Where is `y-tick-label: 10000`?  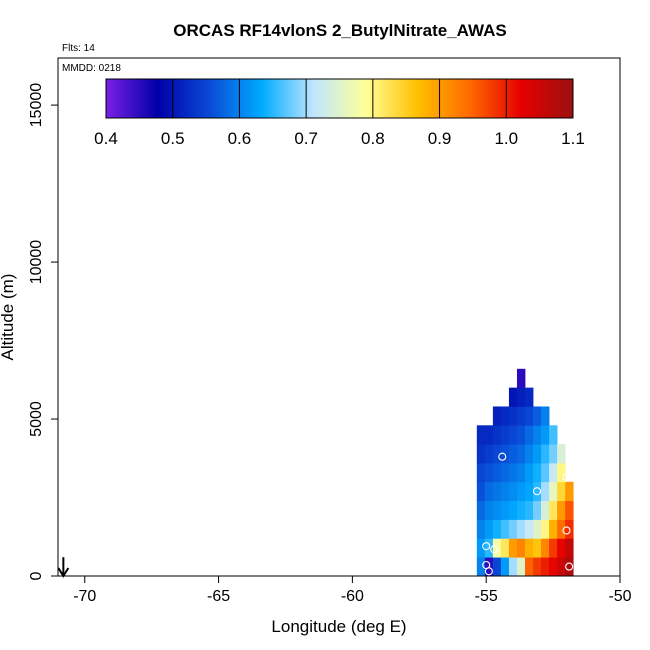 y-tick-label: 10000 is located at coordinates (36, 262).